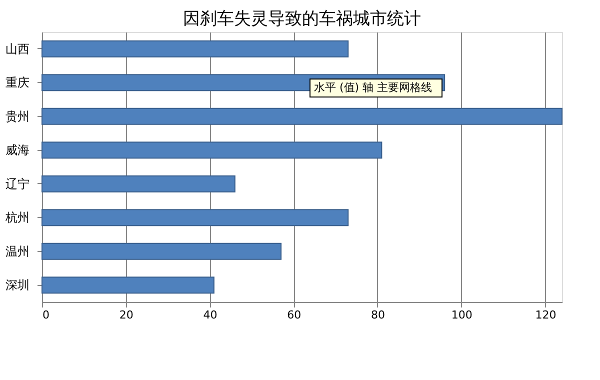 This screenshot has height=380, width=600. What do you see at coordinates (18, 183) in the screenshot?
I see `y-tick-label: 辽宁` at bounding box center [18, 183].